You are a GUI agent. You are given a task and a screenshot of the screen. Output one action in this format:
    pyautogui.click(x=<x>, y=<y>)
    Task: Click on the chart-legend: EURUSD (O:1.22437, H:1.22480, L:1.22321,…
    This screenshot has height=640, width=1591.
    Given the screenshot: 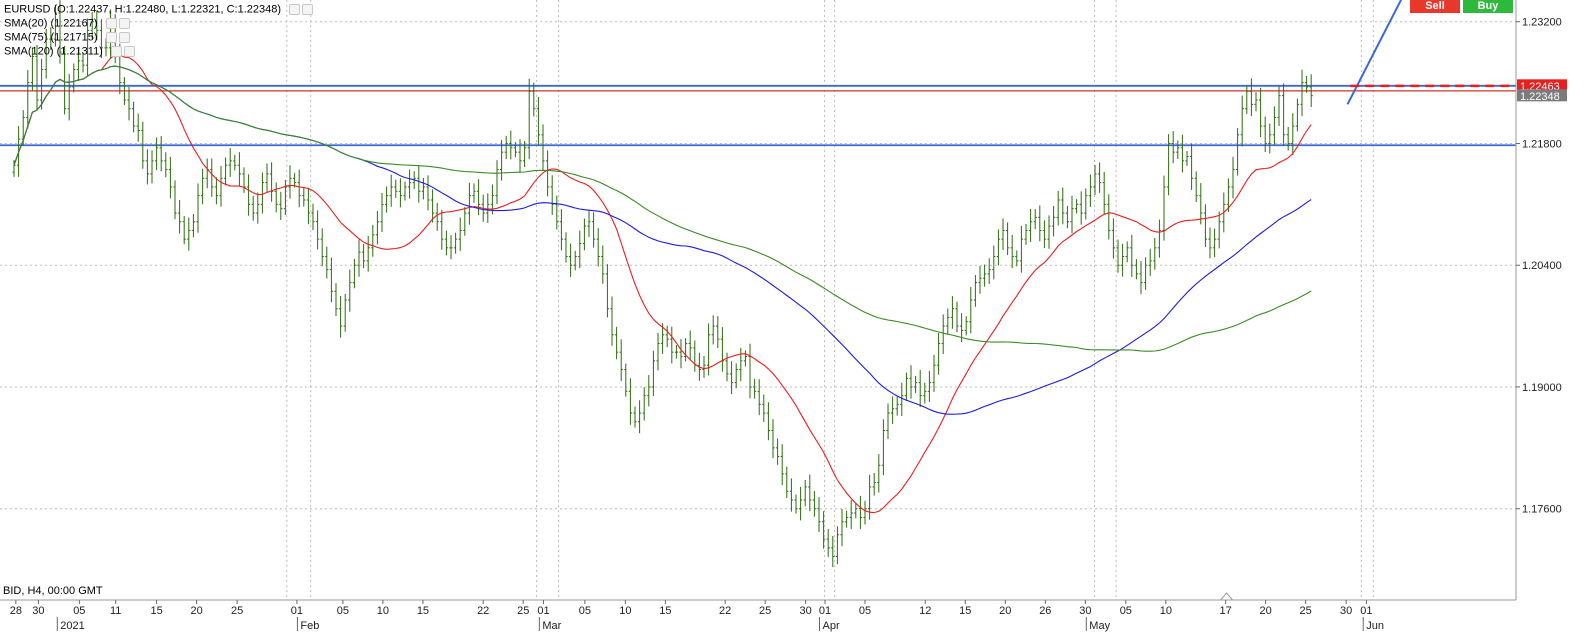 What is the action you would take?
    pyautogui.click(x=159, y=31)
    